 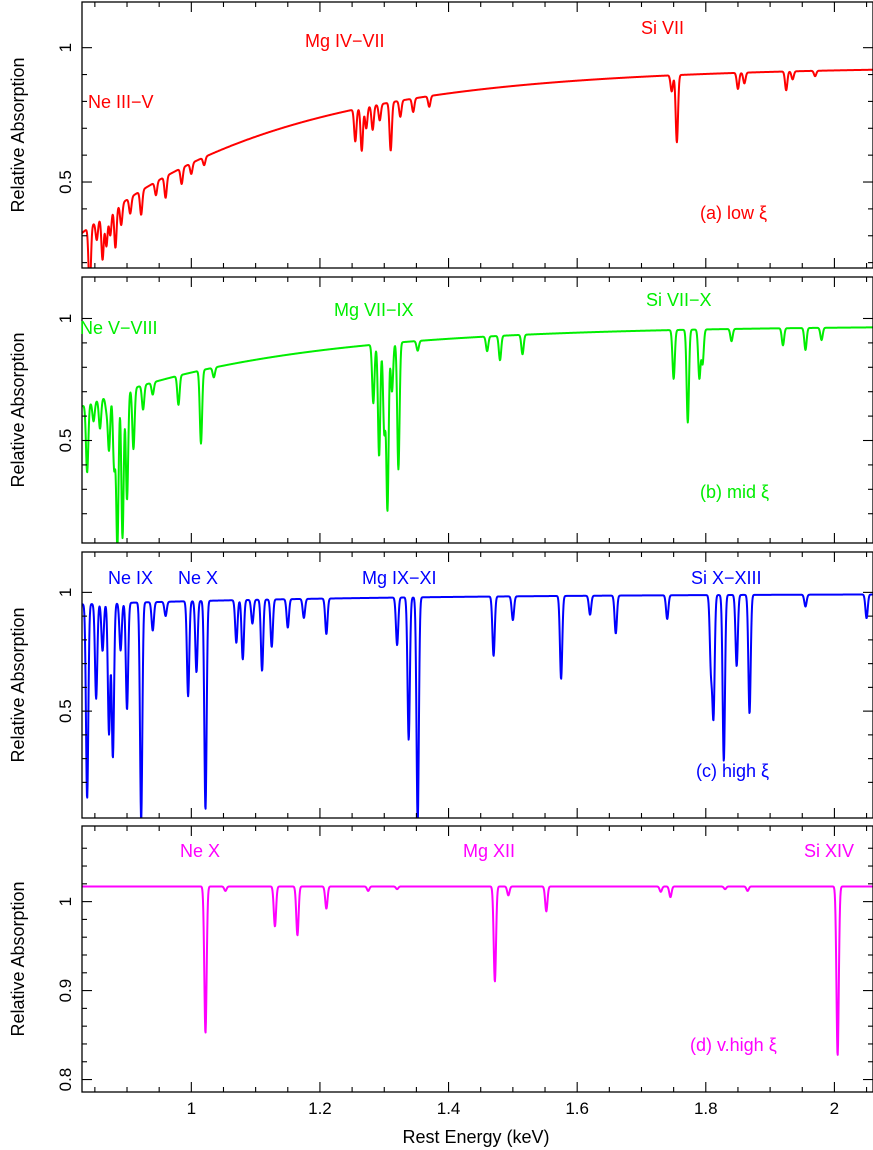 What do you see at coordinates (733, 1045) in the screenshot?
I see `panel-label: (d) v.high ξ` at bounding box center [733, 1045].